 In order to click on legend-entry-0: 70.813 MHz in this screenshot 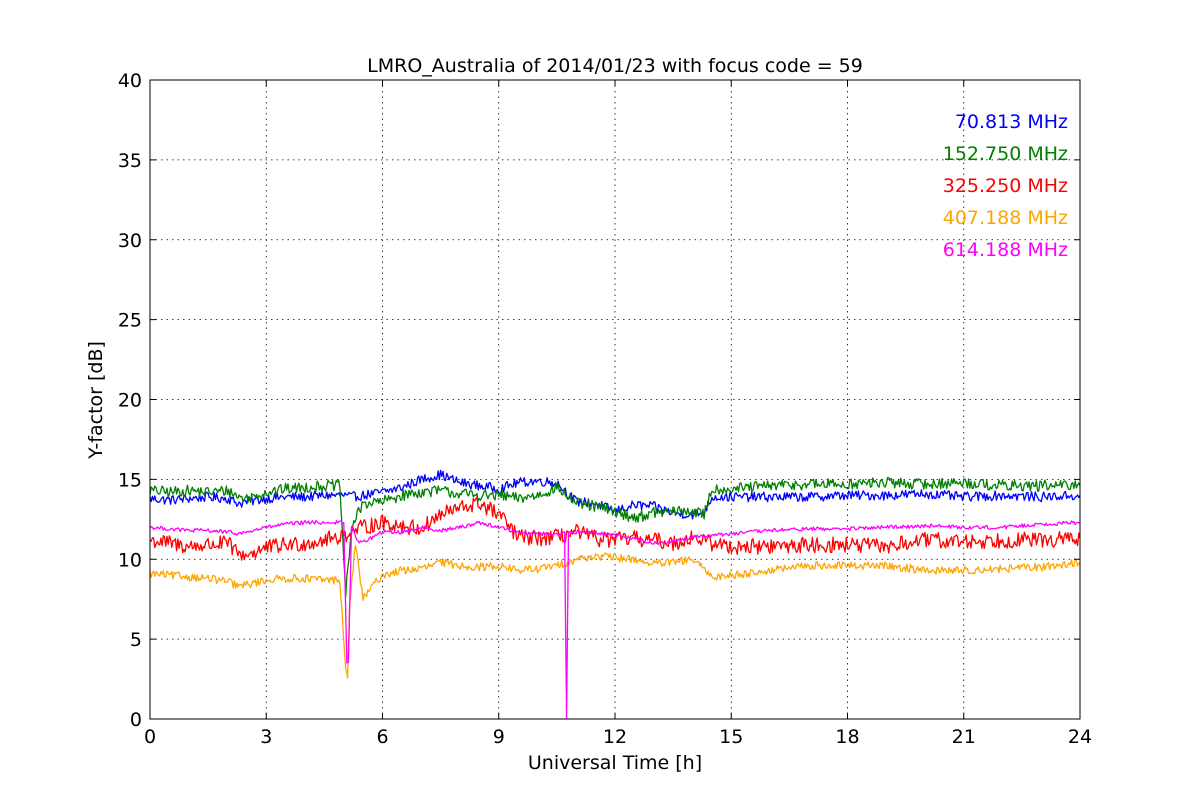, I will do `click(1011, 122)`.